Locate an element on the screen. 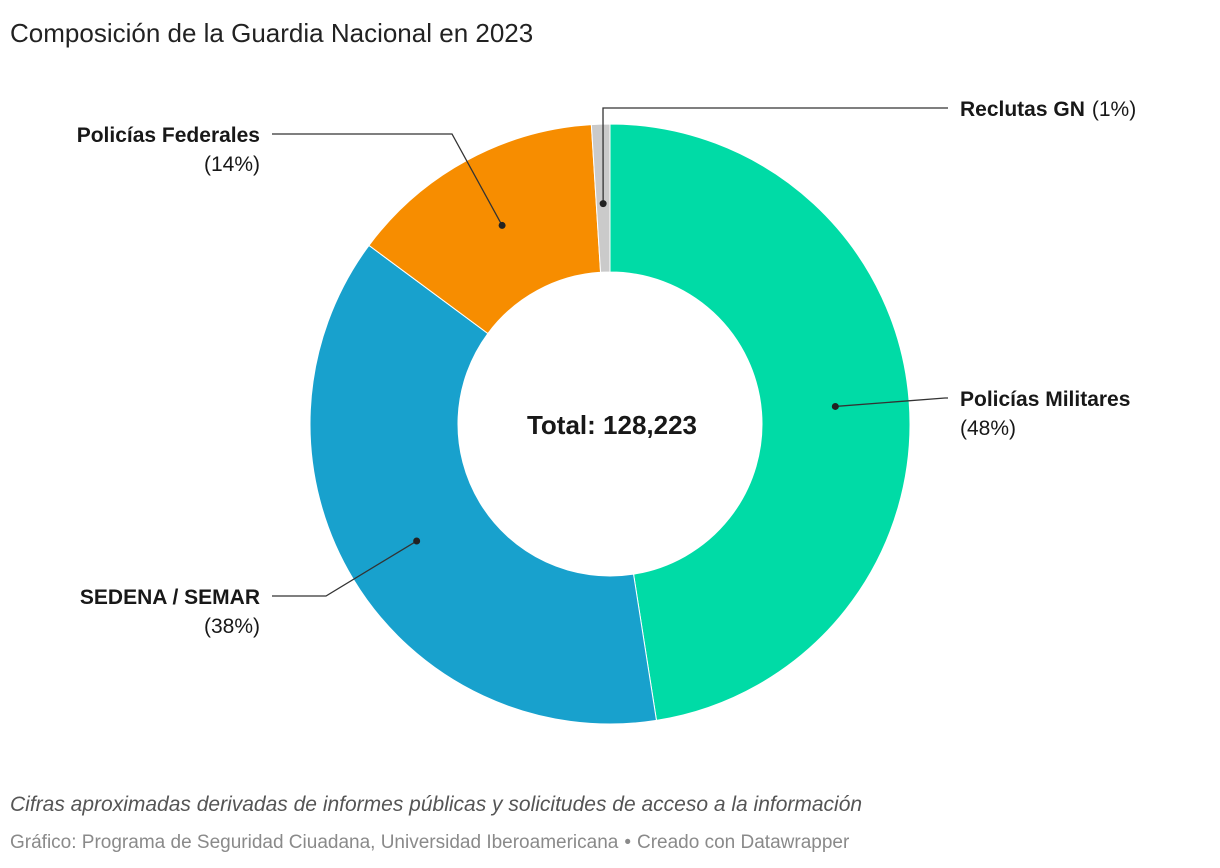 This screenshot has height=868, width=1220. leader-dot-reclutas-gn is located at coordinates (603, 204).